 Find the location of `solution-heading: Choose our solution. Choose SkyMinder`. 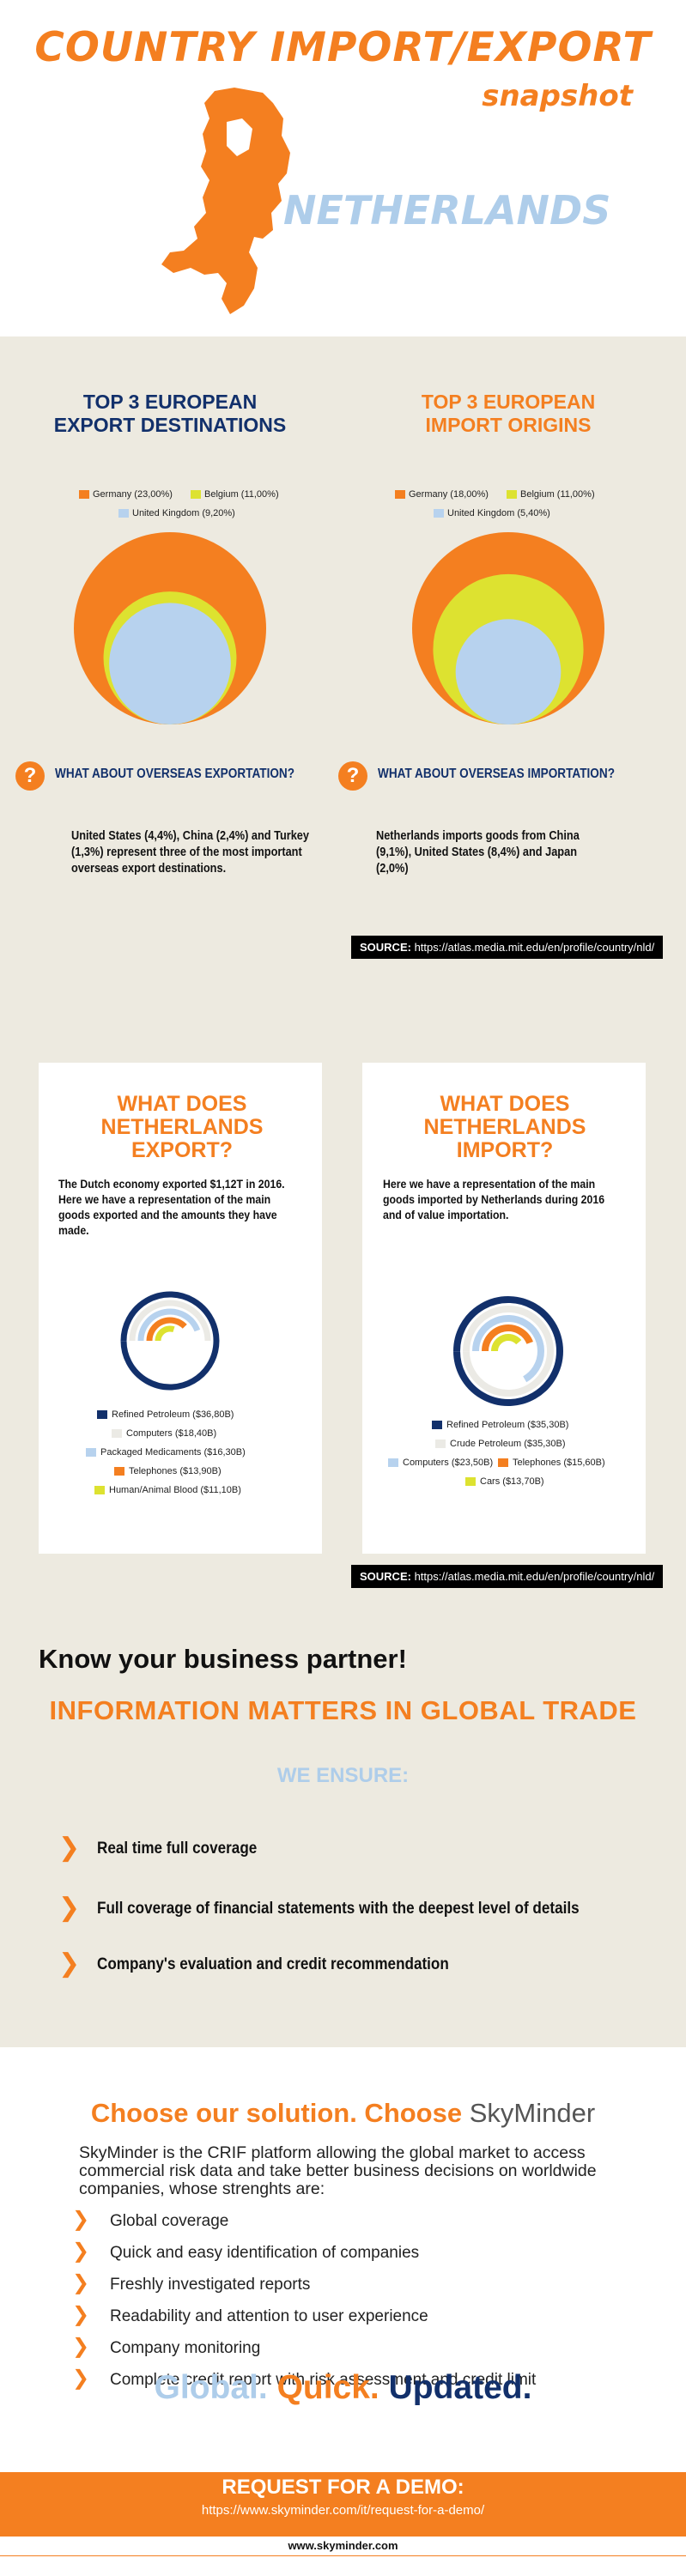

solution-heading: Choose our solution. Choose SkyMinder is located at coordinates (343, 2113).